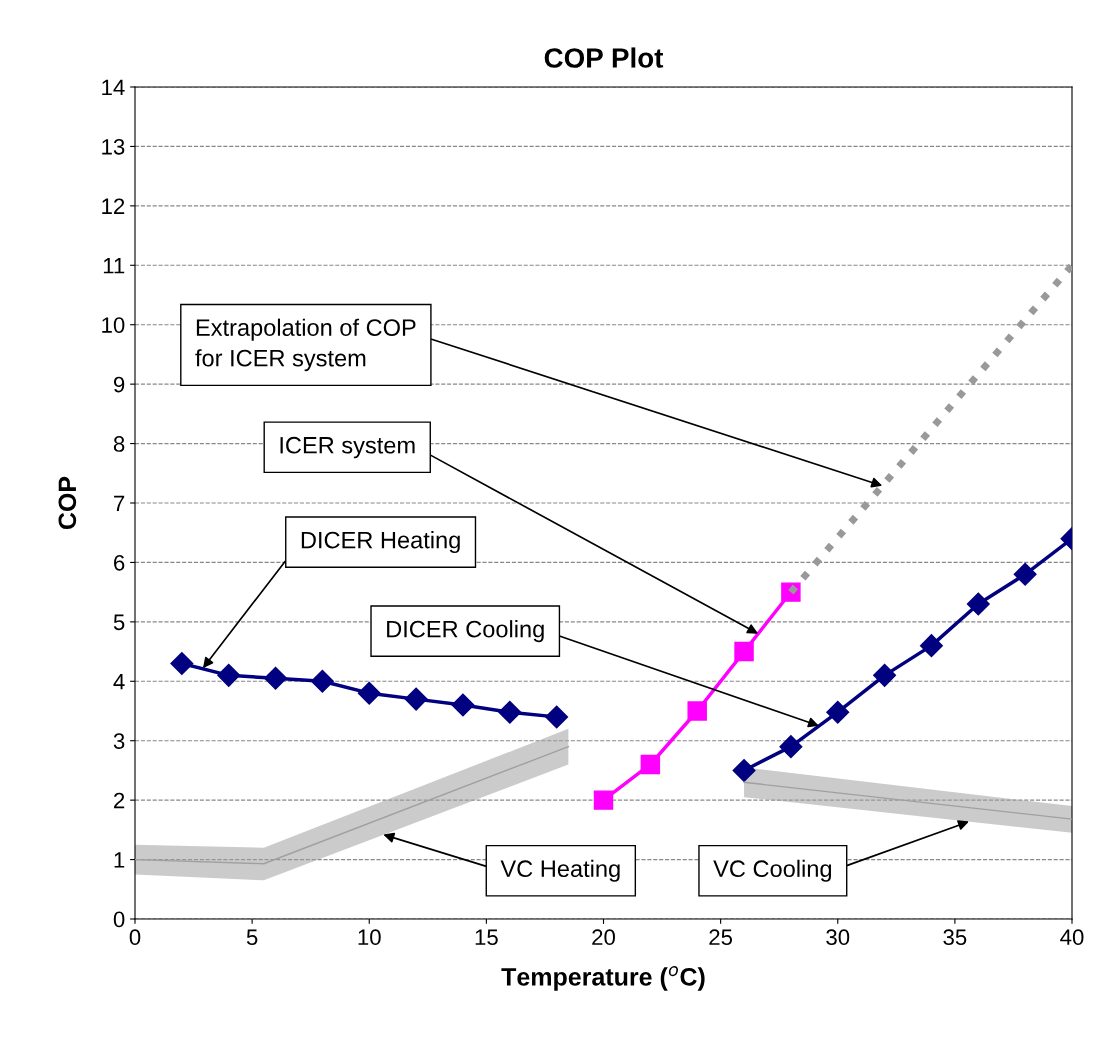  Describe the element at coordinates (721, 937) in the screenshot. I see `x-tick-label: 25` at that location.